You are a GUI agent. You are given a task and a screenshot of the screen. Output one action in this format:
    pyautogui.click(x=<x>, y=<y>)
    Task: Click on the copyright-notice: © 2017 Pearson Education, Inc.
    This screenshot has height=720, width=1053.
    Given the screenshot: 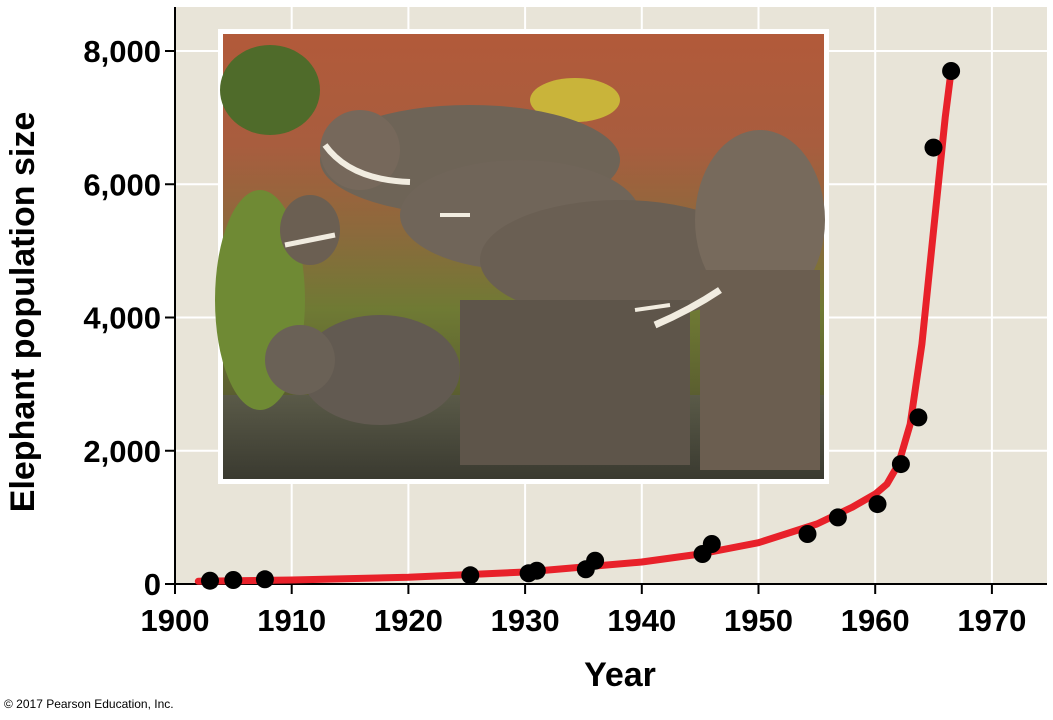 What is the action you would take?
    pyautogui.click(x=89, y=704)
    